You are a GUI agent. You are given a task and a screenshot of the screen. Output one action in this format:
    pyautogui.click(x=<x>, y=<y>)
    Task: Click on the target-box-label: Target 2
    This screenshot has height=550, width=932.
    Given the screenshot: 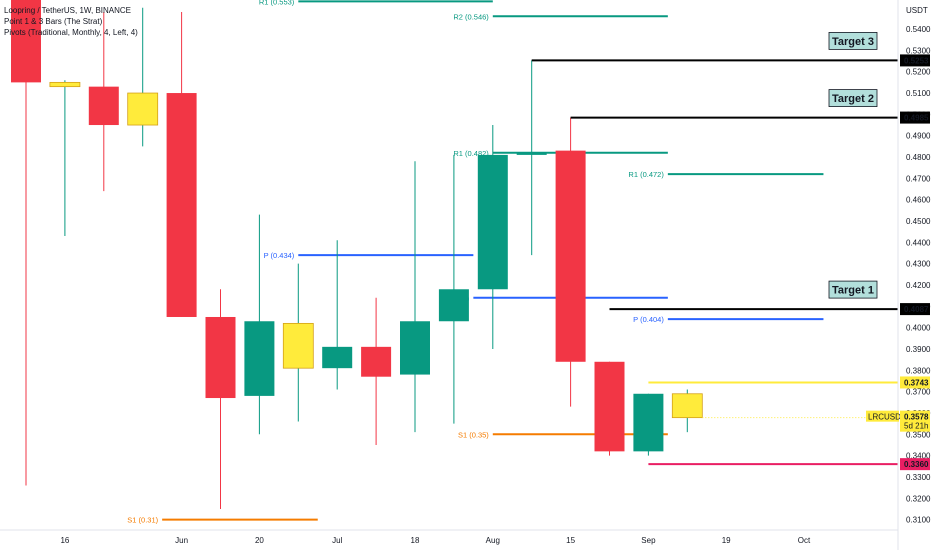 What is the action you would take?
    pyautogui.click(x=853, y=99)
    